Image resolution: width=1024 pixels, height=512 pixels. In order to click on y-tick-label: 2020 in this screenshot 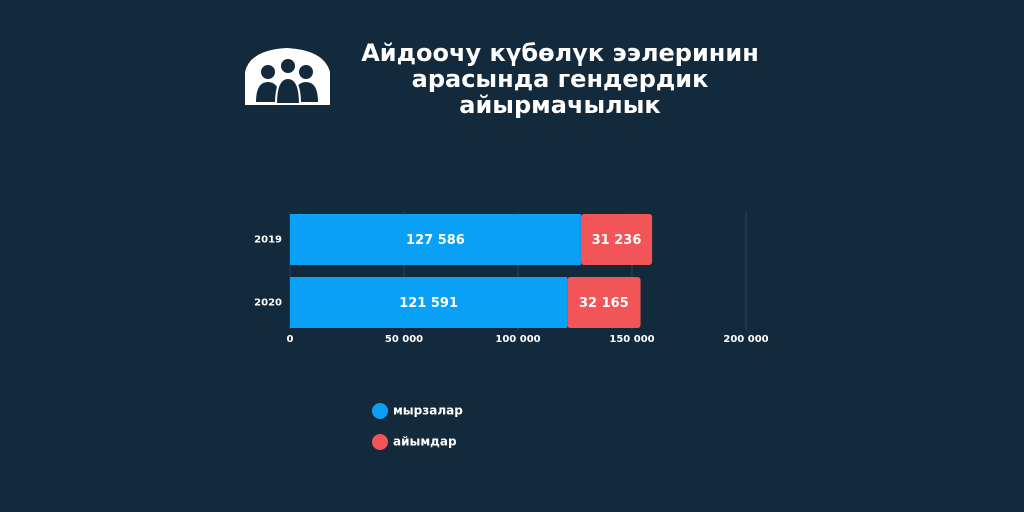, I will do `click(268, 303)`.